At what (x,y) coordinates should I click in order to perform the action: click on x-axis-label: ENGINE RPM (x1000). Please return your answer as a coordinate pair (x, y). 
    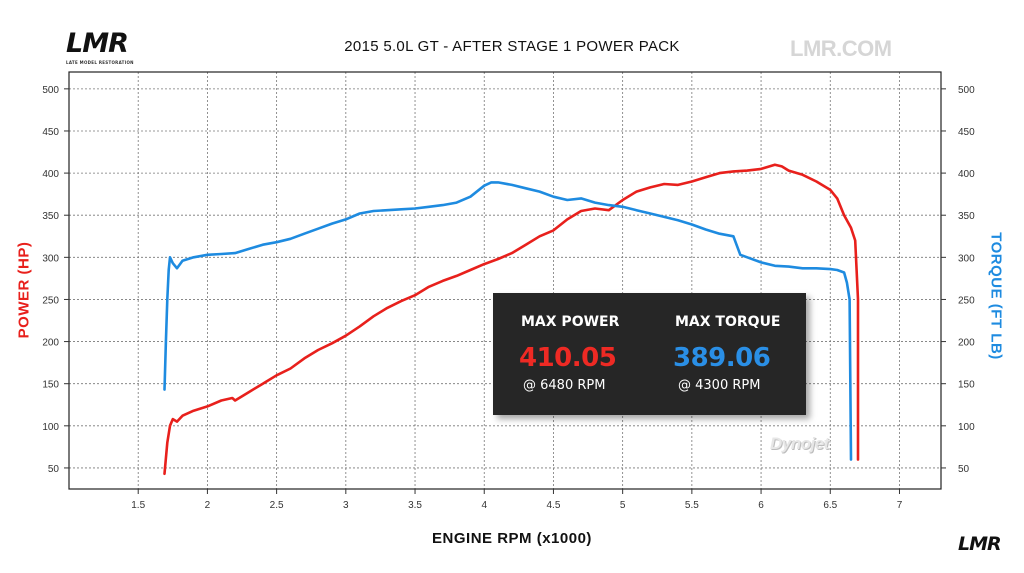
    Looking at the image, I should click on (512, 538).